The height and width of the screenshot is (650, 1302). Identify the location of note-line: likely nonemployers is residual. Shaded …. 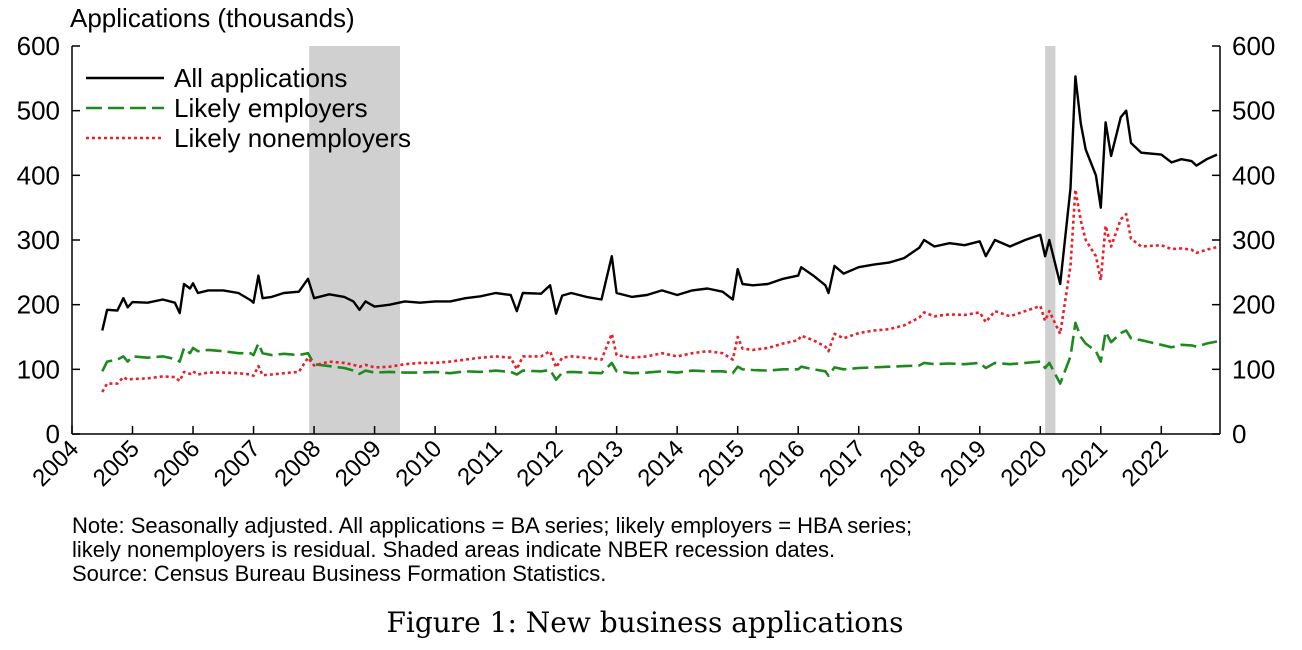
(454, 549).